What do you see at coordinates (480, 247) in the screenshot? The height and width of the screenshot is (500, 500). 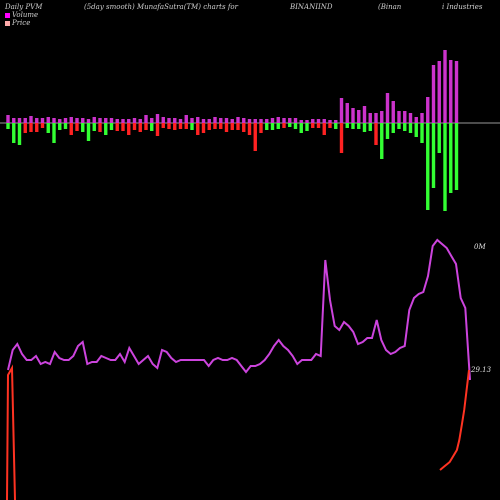 I see `volume-value-label: 0M` at bounding box center [480, 247].